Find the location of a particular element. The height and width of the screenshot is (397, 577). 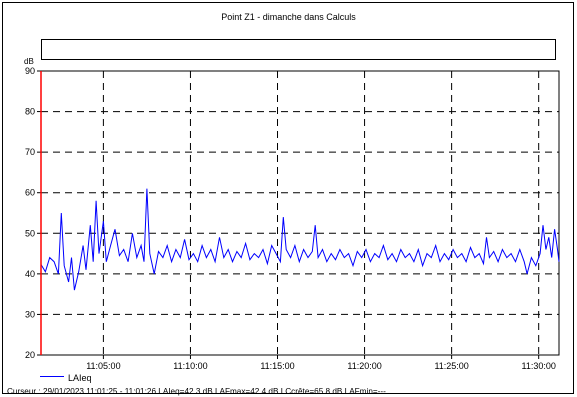

y-axis-unit-label: dB is located at coordinates (29, 61).